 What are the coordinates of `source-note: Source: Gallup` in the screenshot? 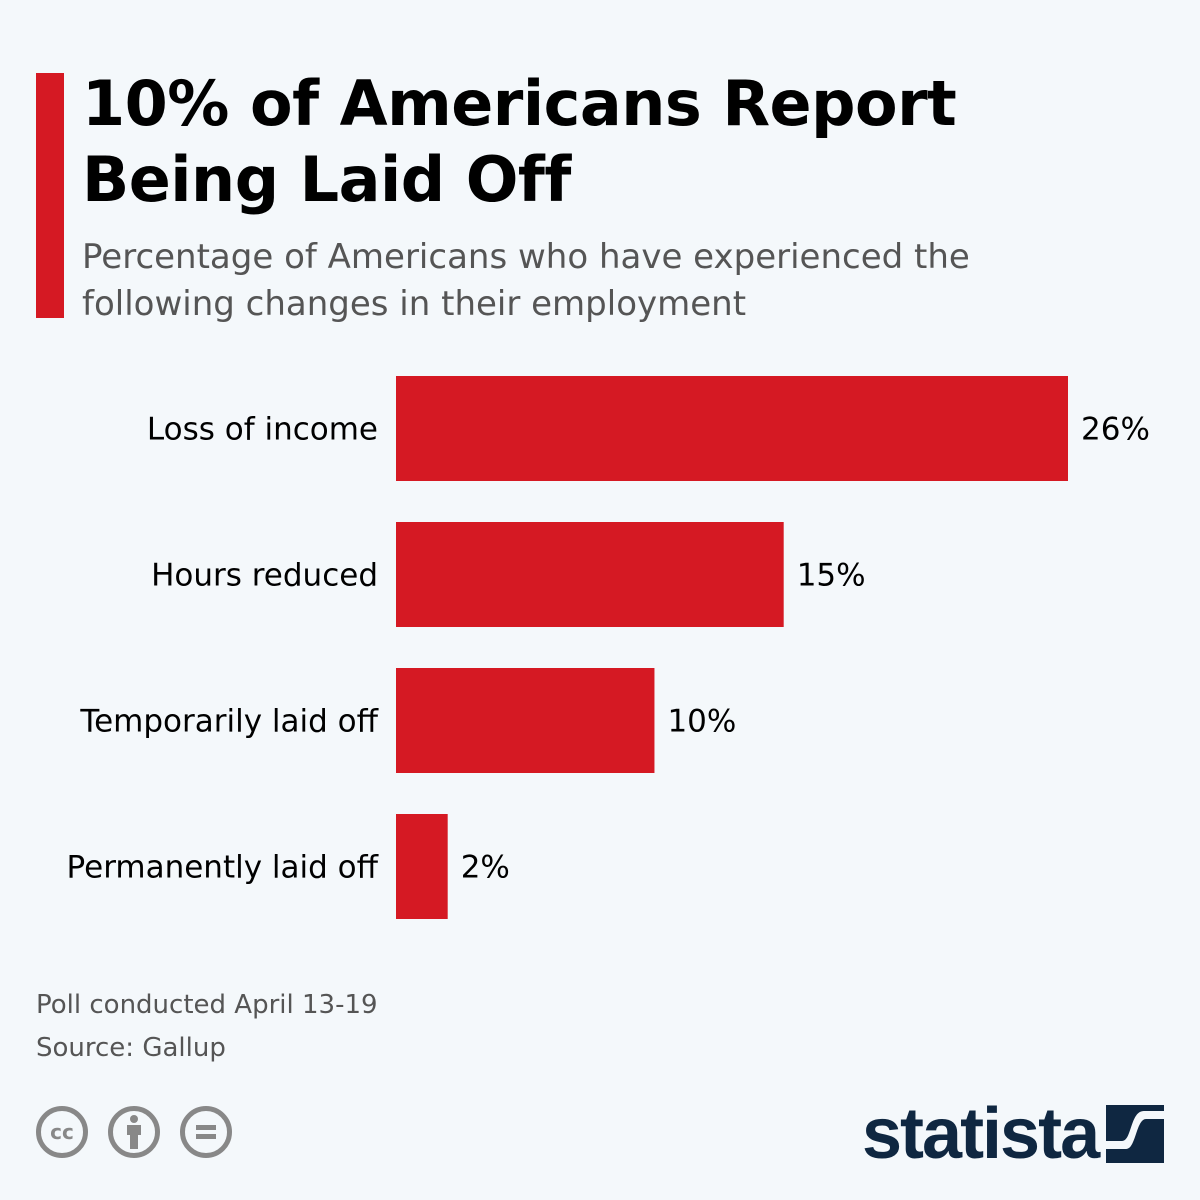 It's located at (131, 1048).